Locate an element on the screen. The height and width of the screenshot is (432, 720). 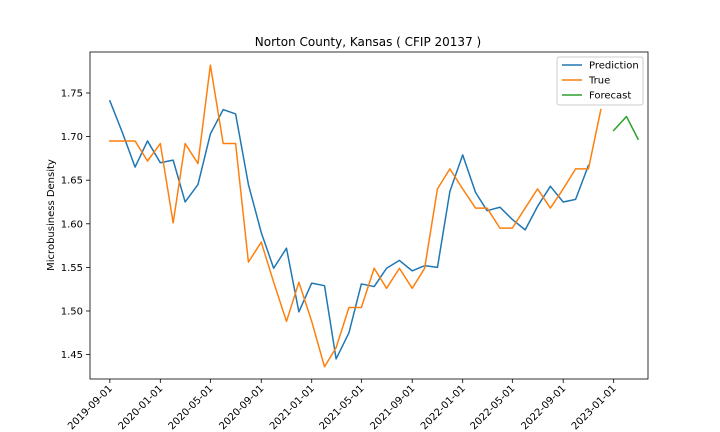
legend-label-prediction: Prediction is located at coordinates (614, 66).